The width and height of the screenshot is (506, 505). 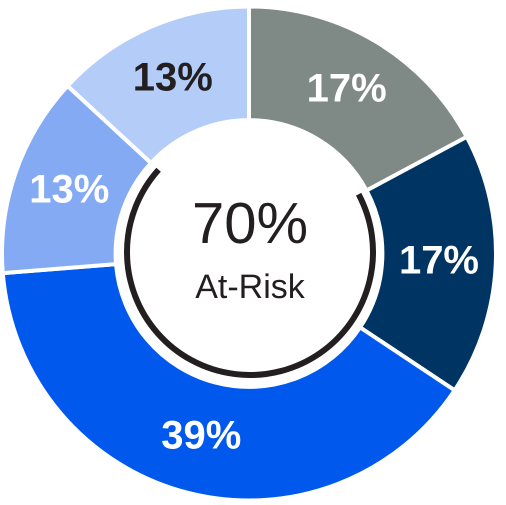 What do you see at coordinates (250, 287) in the screenshot?
I see `text: At-Risk` at bounding box center [250, 287].